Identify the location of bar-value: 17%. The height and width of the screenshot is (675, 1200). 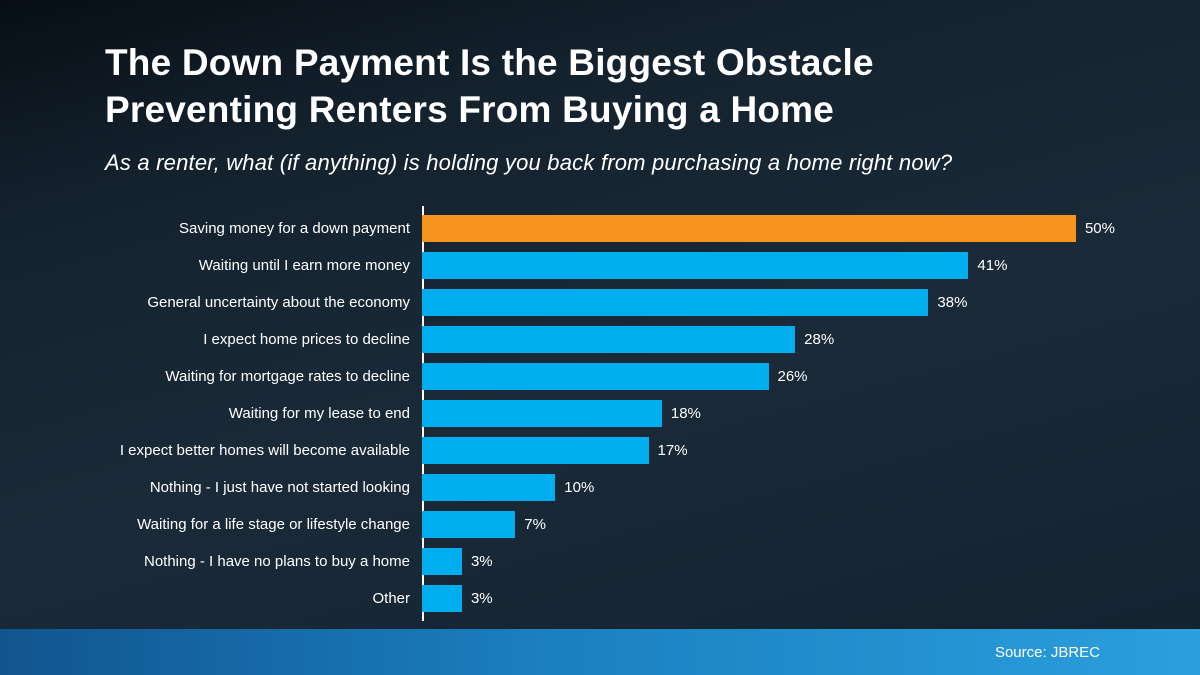
(672, 450).